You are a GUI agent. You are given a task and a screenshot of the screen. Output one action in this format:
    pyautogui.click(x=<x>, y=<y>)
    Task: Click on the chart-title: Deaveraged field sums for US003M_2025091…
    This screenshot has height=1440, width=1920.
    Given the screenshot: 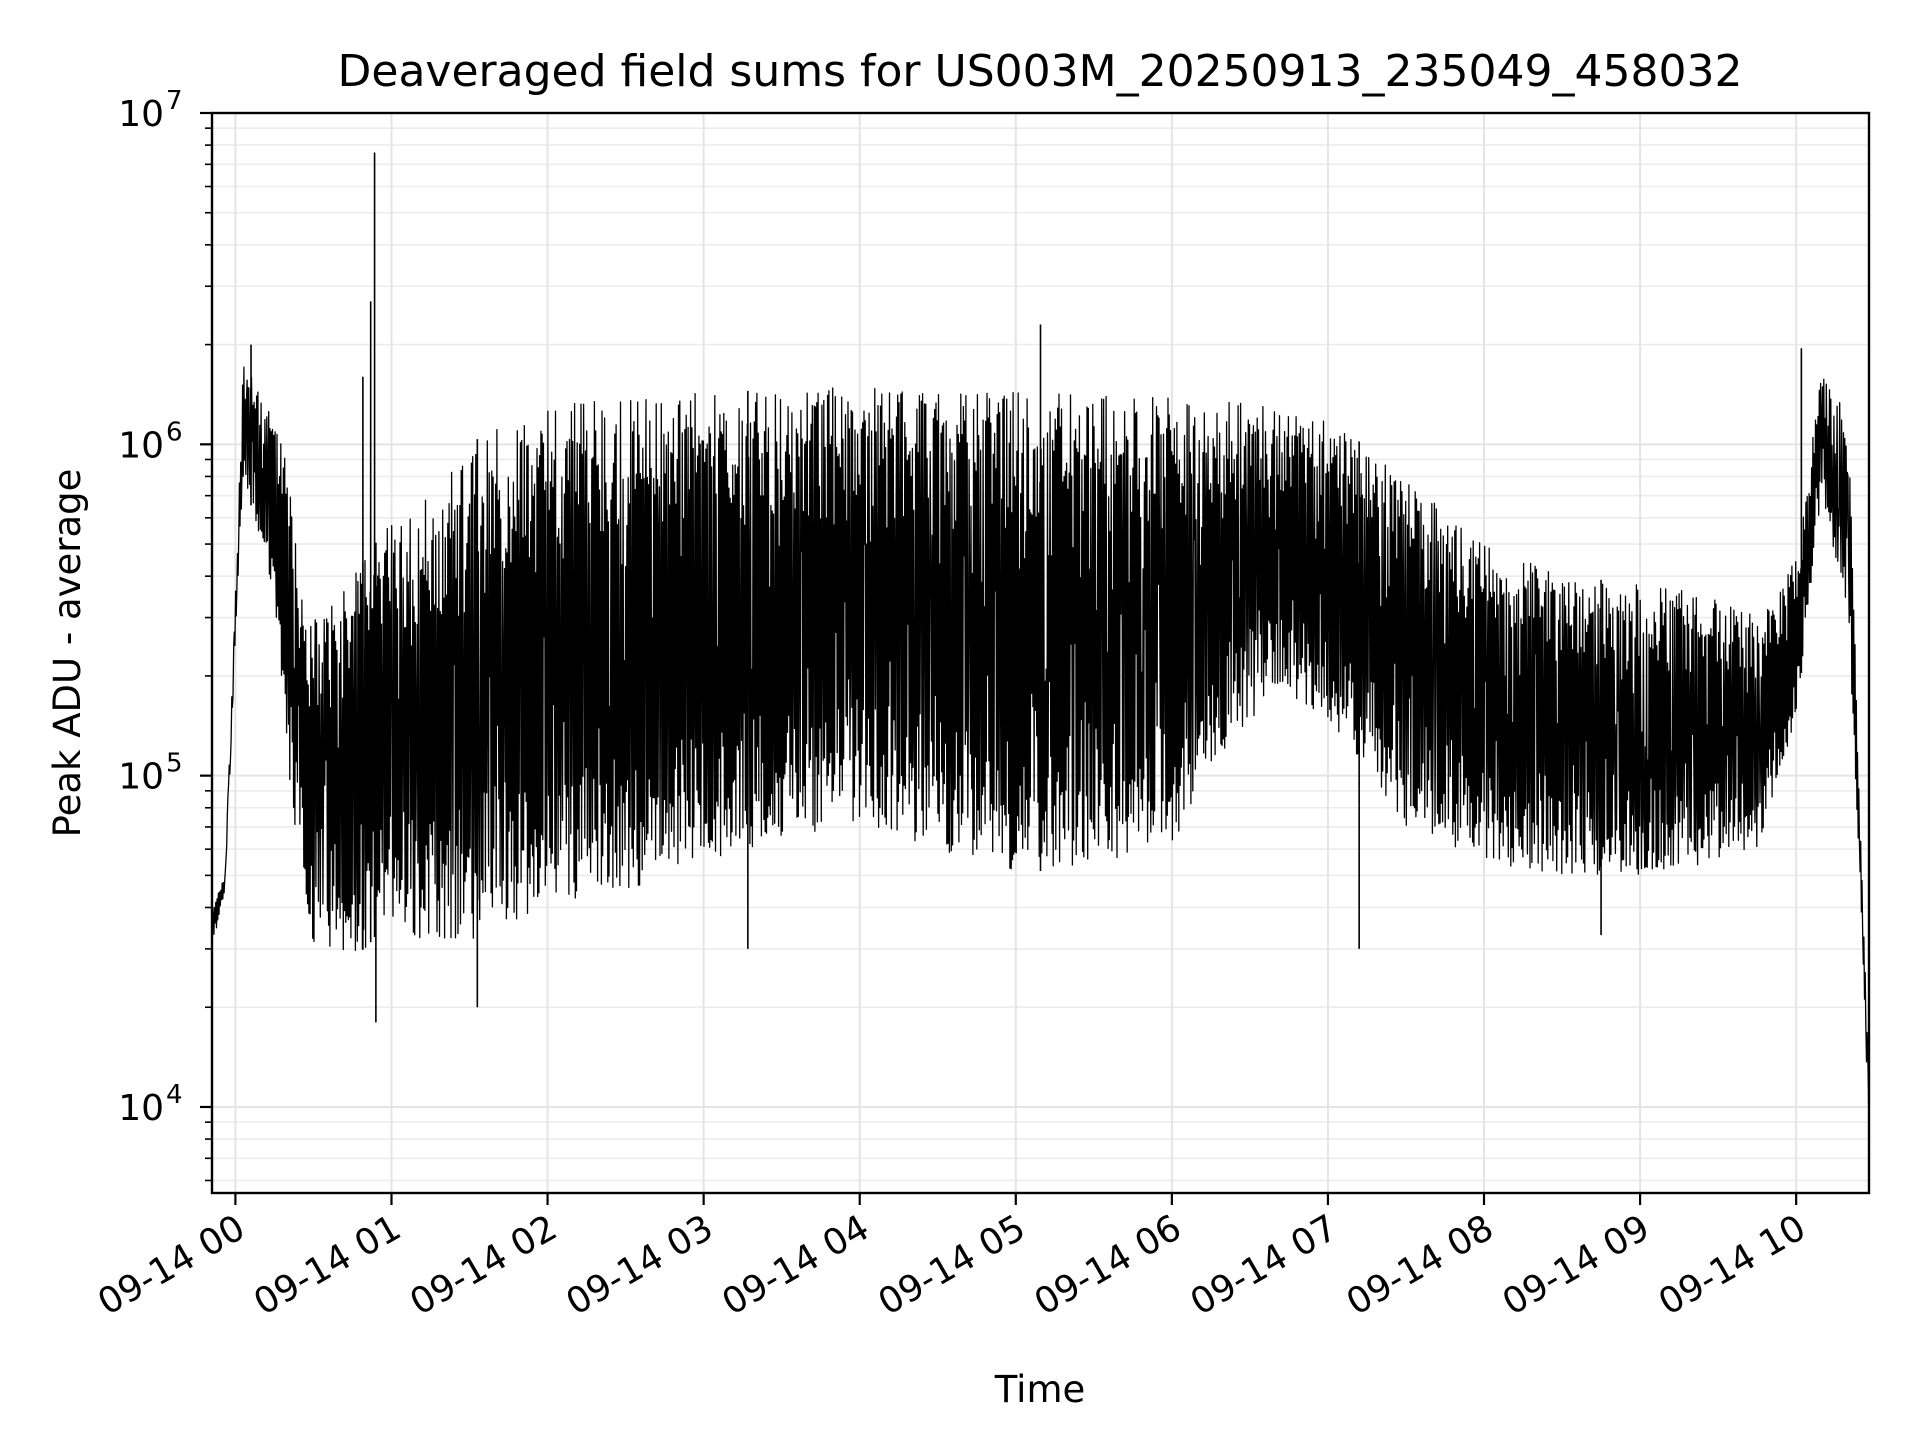 What is the action you would take?
    pyautogui.click(x=1040, y=71)
    